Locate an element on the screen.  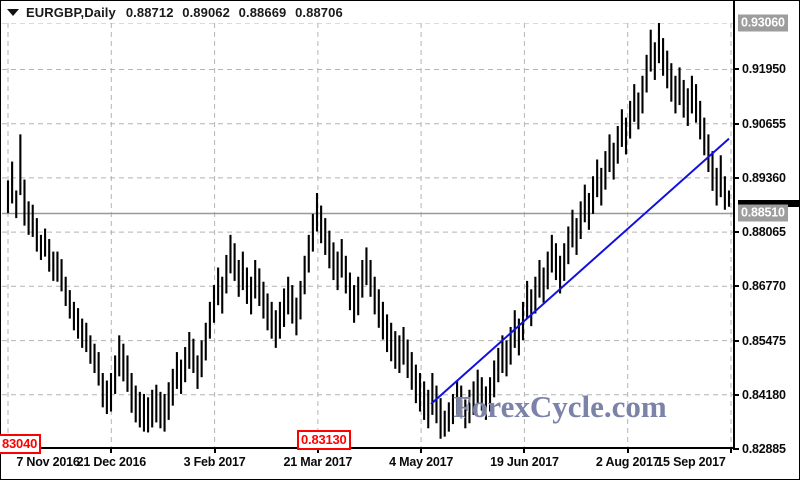
date-axis-label: 21 Mar 2017 is located at coordinates (318, 462).